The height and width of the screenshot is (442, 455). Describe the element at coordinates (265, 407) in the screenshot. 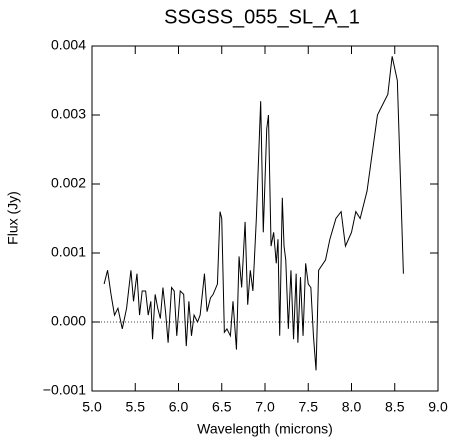

I see `x-tick-label: 7.0` at that location.